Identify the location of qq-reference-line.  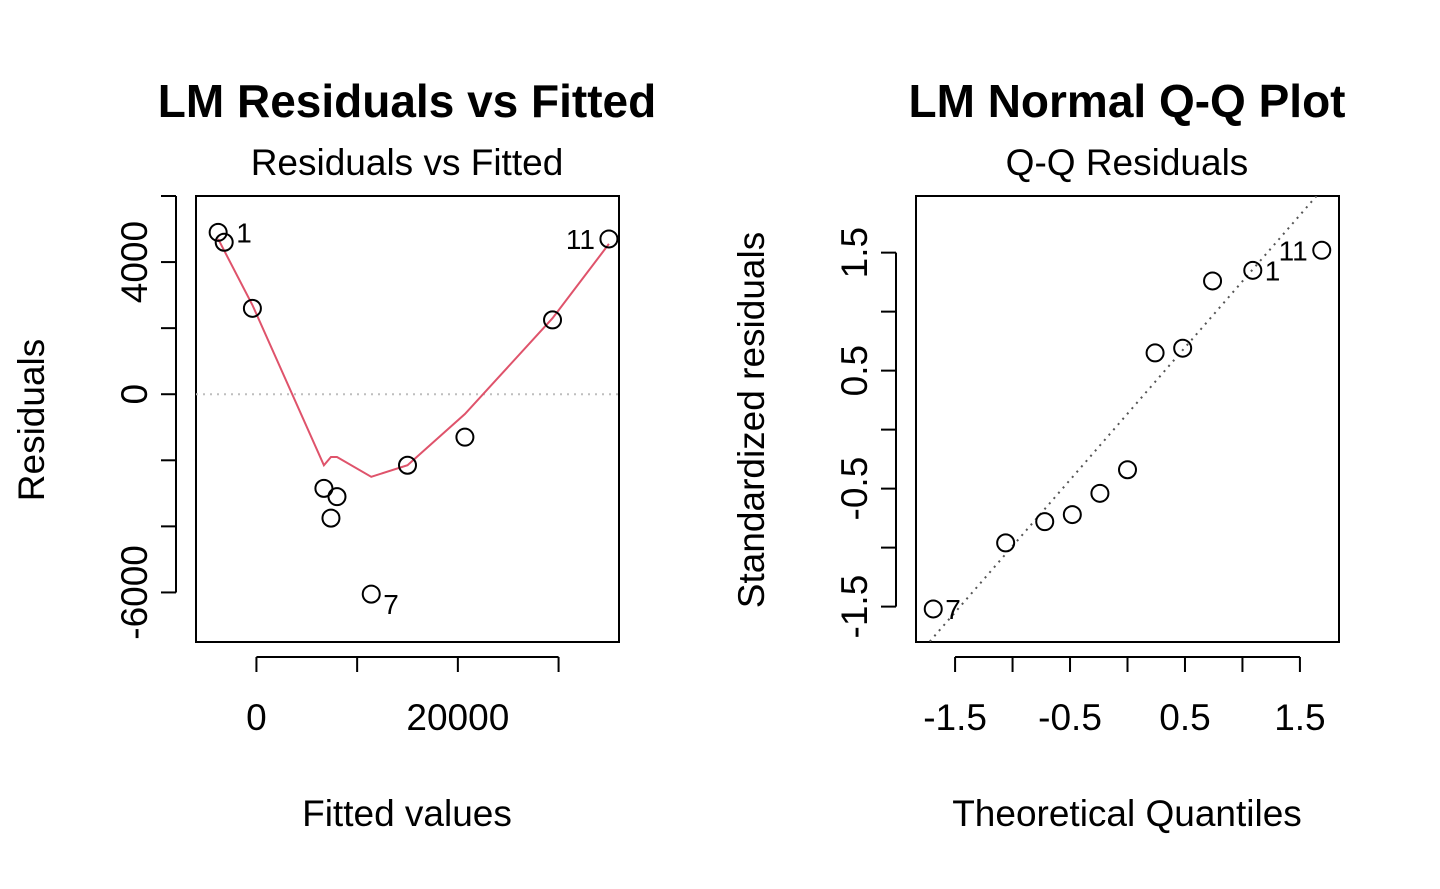
(1122, 419).